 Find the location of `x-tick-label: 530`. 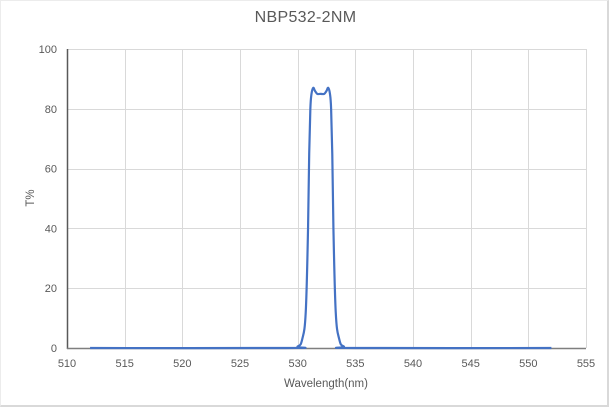

x-tick-label: 530 is located at coordinates (297, 364).